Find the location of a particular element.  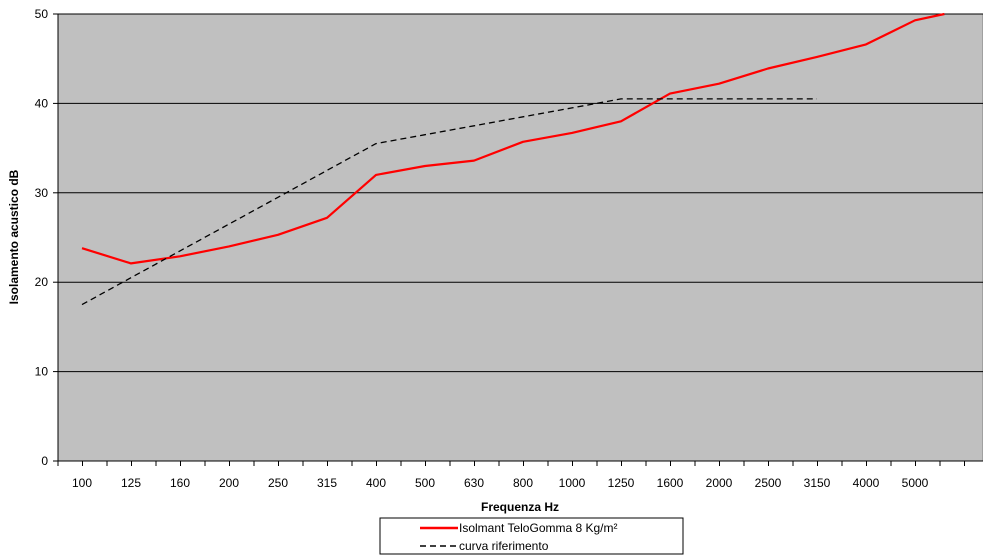

legend-box is located at coordinates (531, 536).